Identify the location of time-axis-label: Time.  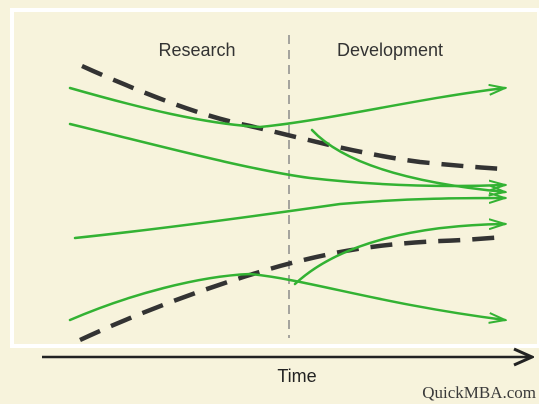
(296, 376).